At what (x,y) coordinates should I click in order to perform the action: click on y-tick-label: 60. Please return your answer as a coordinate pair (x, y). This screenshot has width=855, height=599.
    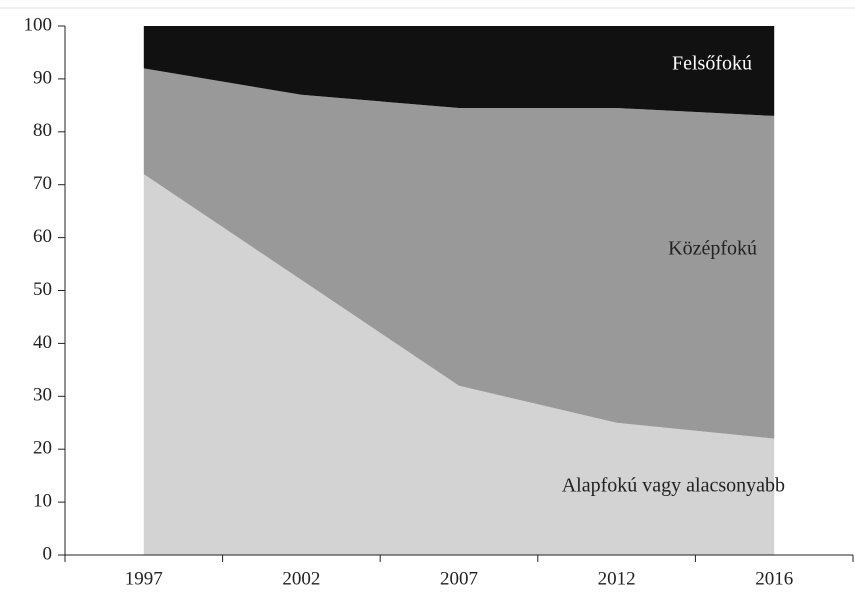
    Looking at the image, I should click on (42, 236).